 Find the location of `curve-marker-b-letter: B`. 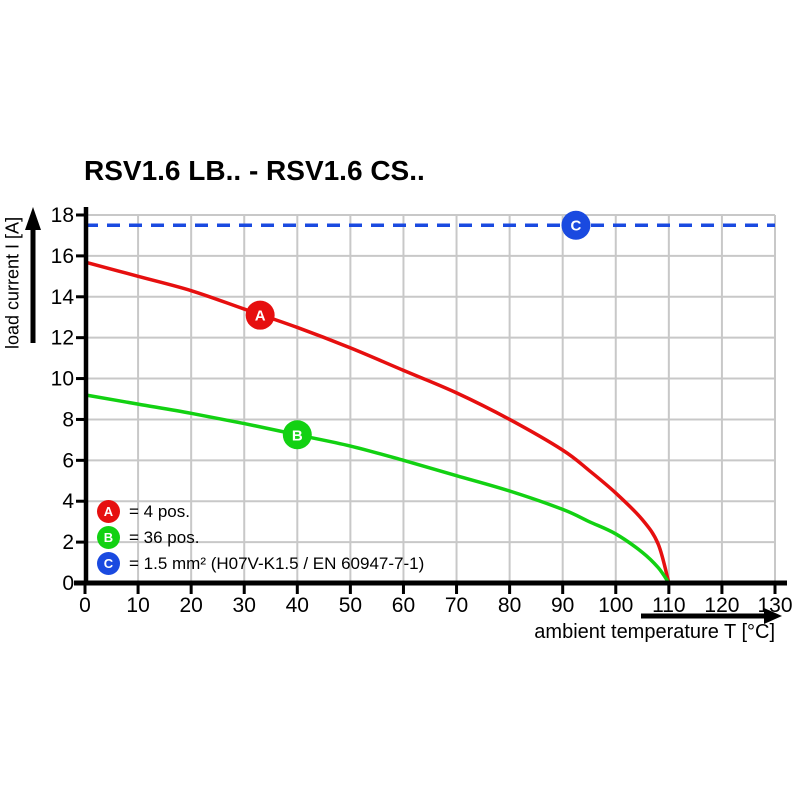

curve-marker-b-letter: B is located at coordinates (297, 435).